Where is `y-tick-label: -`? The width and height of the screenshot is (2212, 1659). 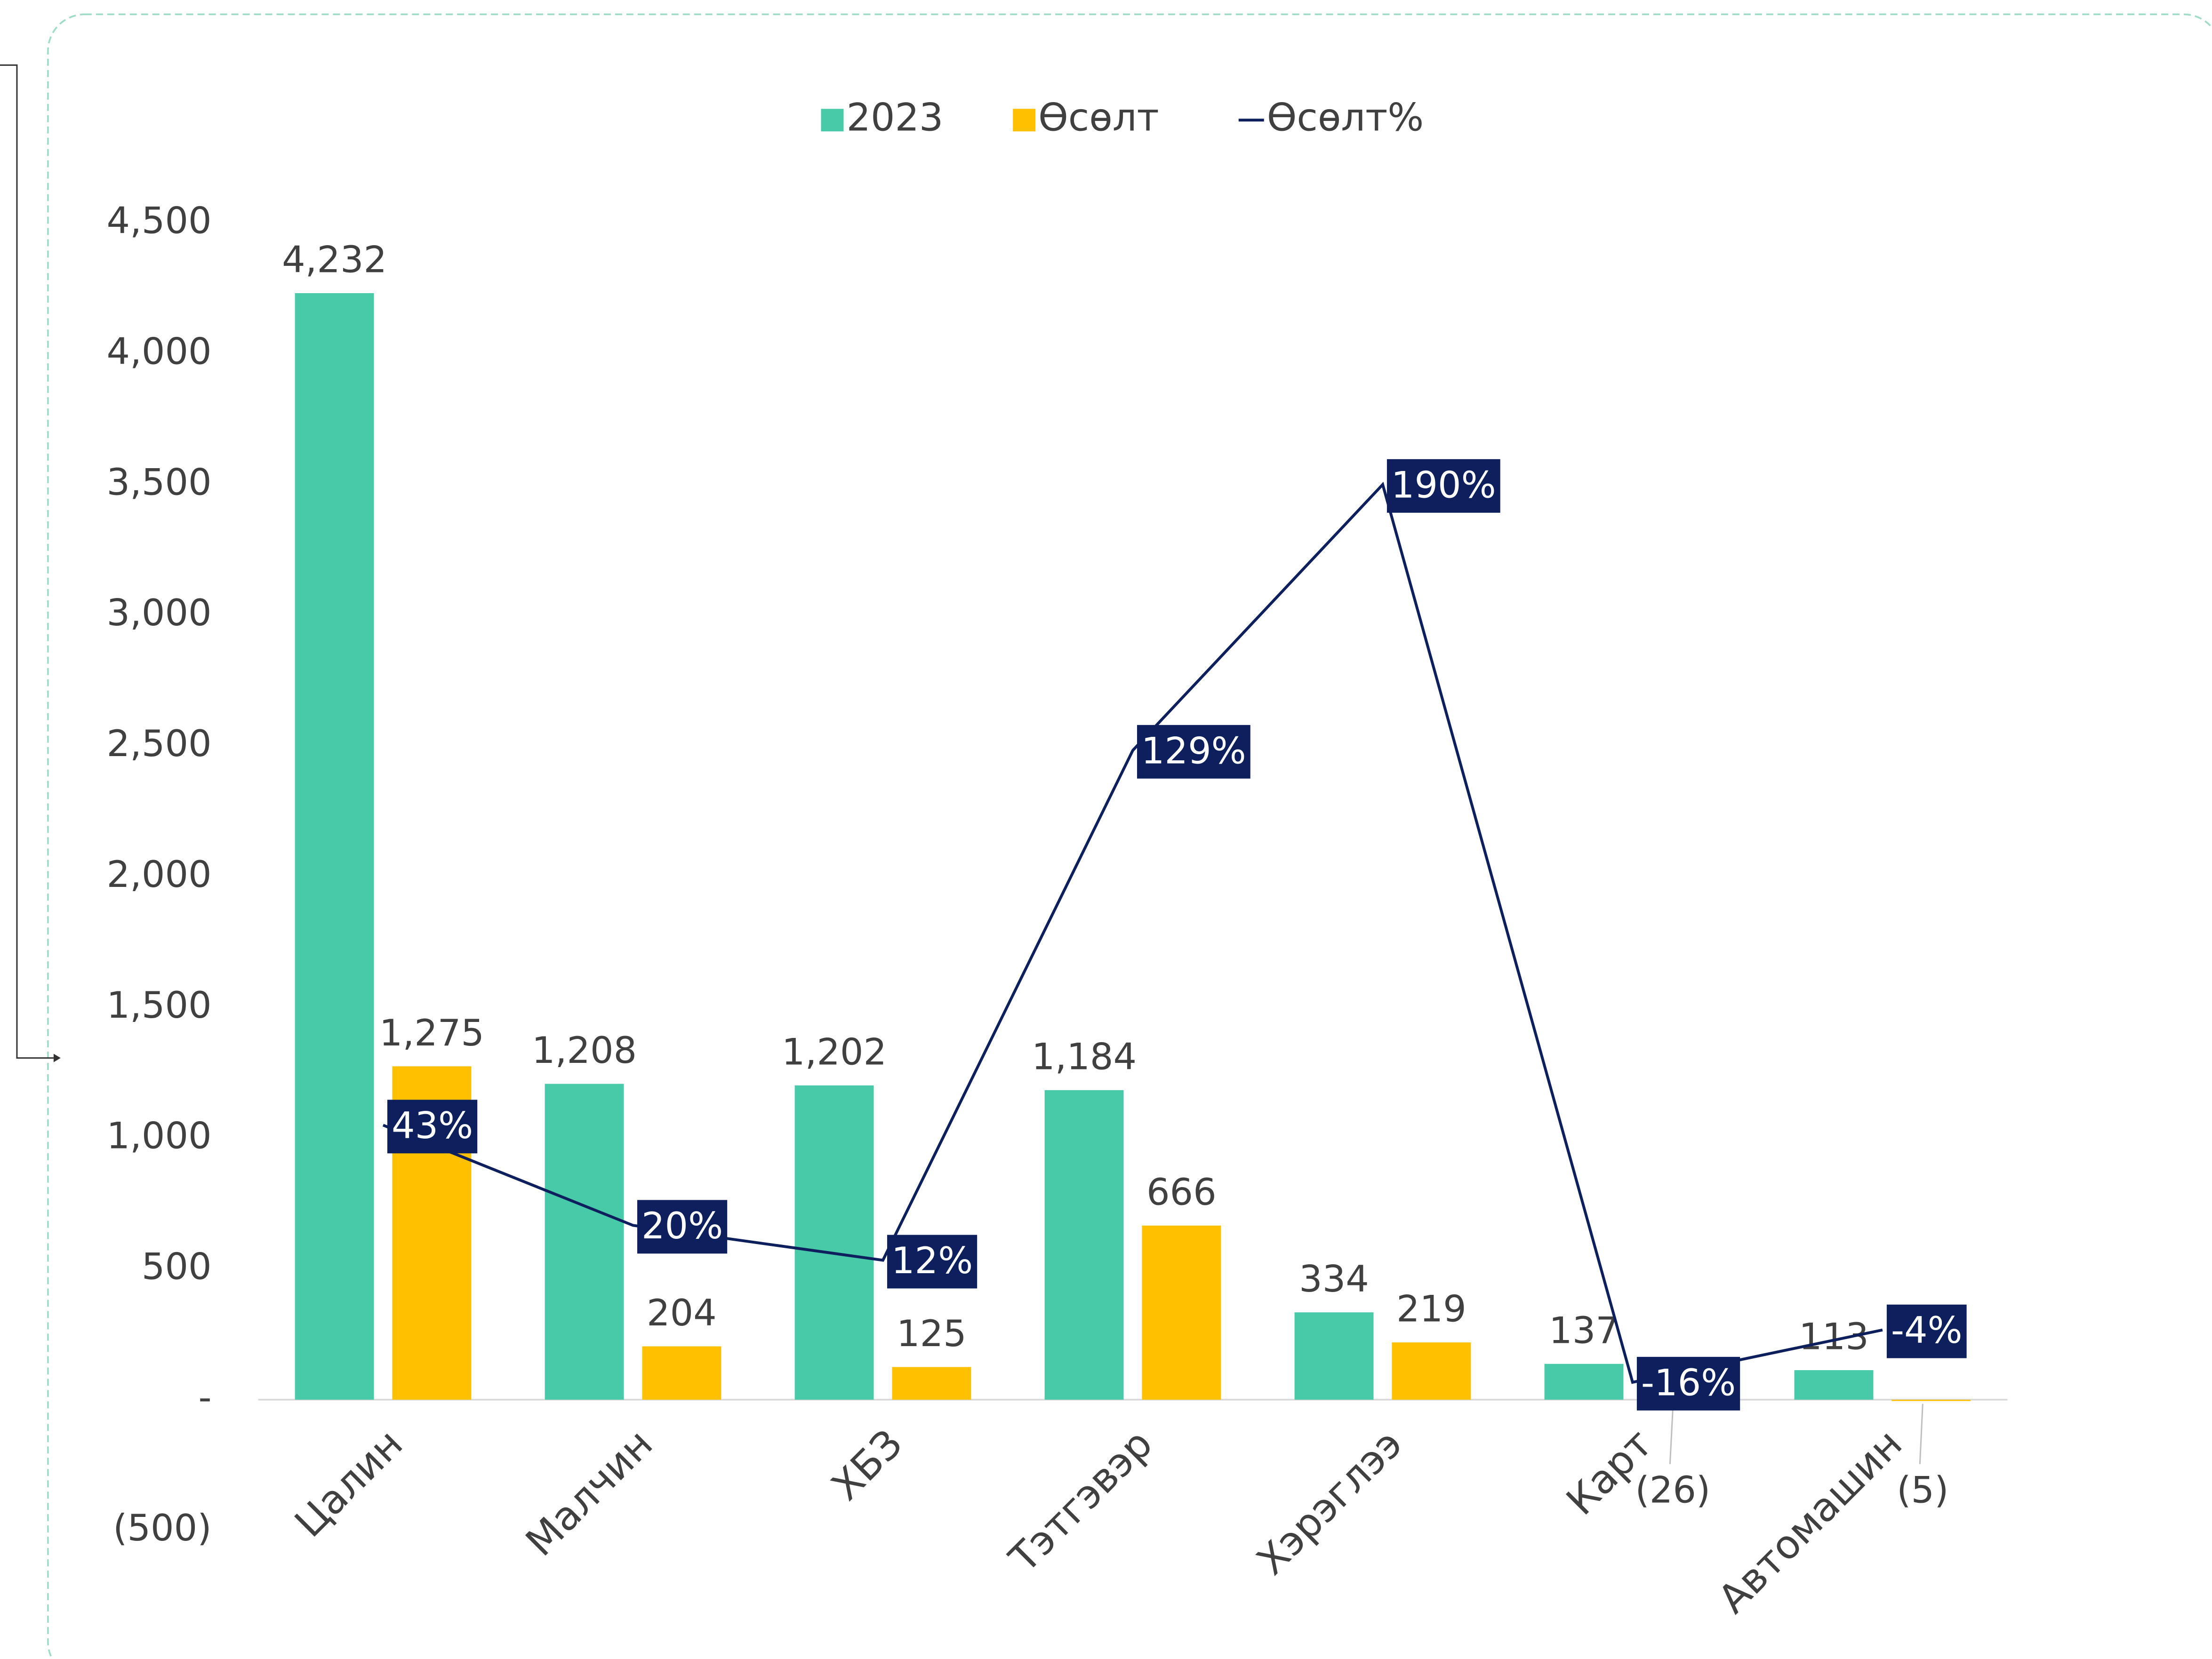 y-tick-label: - is located at coordinates (204, 1397).